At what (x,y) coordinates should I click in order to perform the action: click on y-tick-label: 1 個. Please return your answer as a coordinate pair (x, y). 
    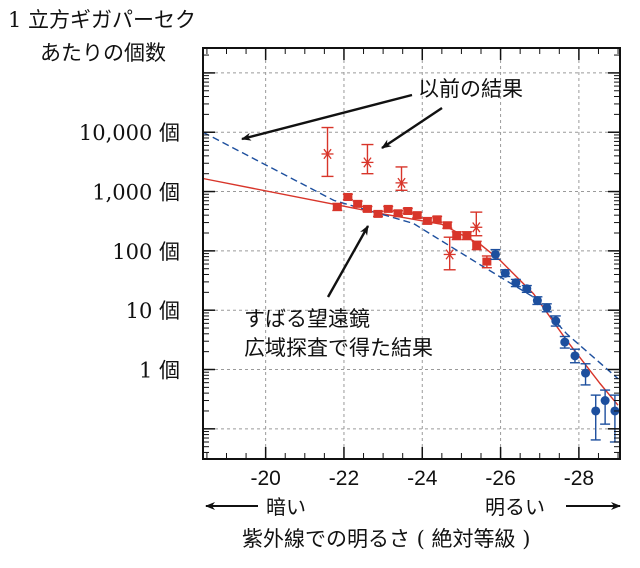
    Looking at the image, I should click on (159, 371).